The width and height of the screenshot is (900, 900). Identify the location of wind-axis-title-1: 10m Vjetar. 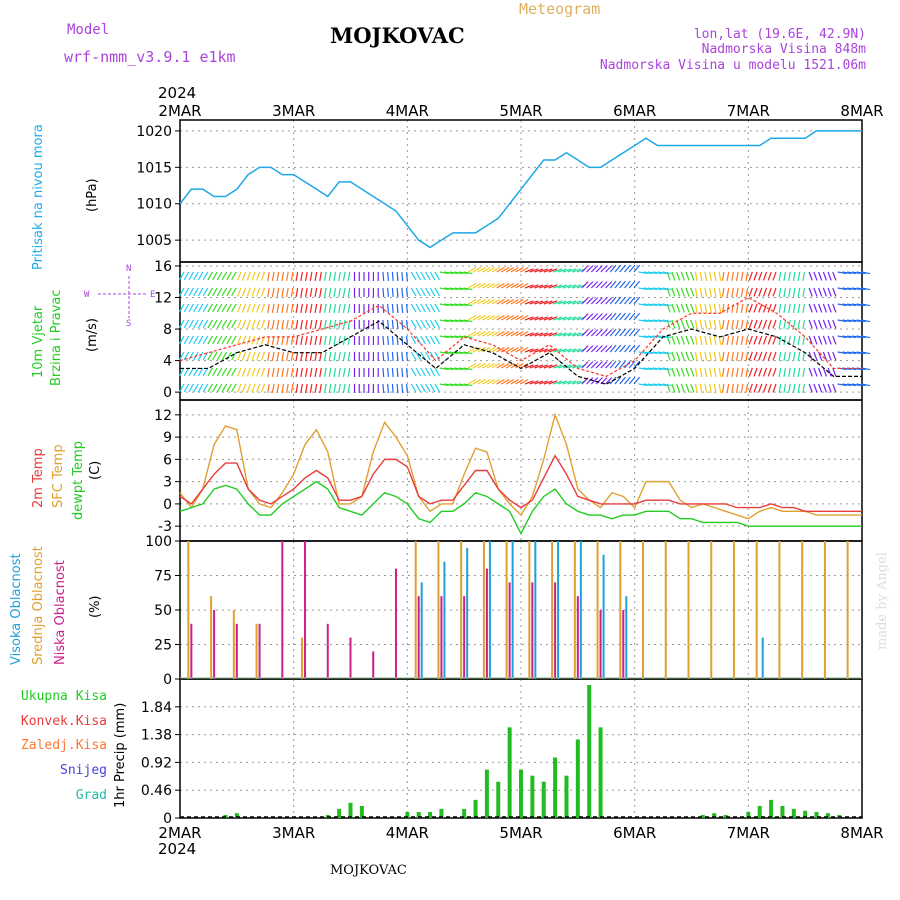
(38, 341).